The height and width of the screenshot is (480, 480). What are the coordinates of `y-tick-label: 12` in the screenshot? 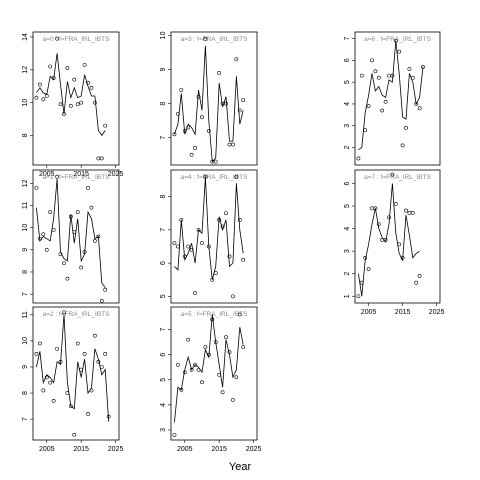 It's located at (25, 183).